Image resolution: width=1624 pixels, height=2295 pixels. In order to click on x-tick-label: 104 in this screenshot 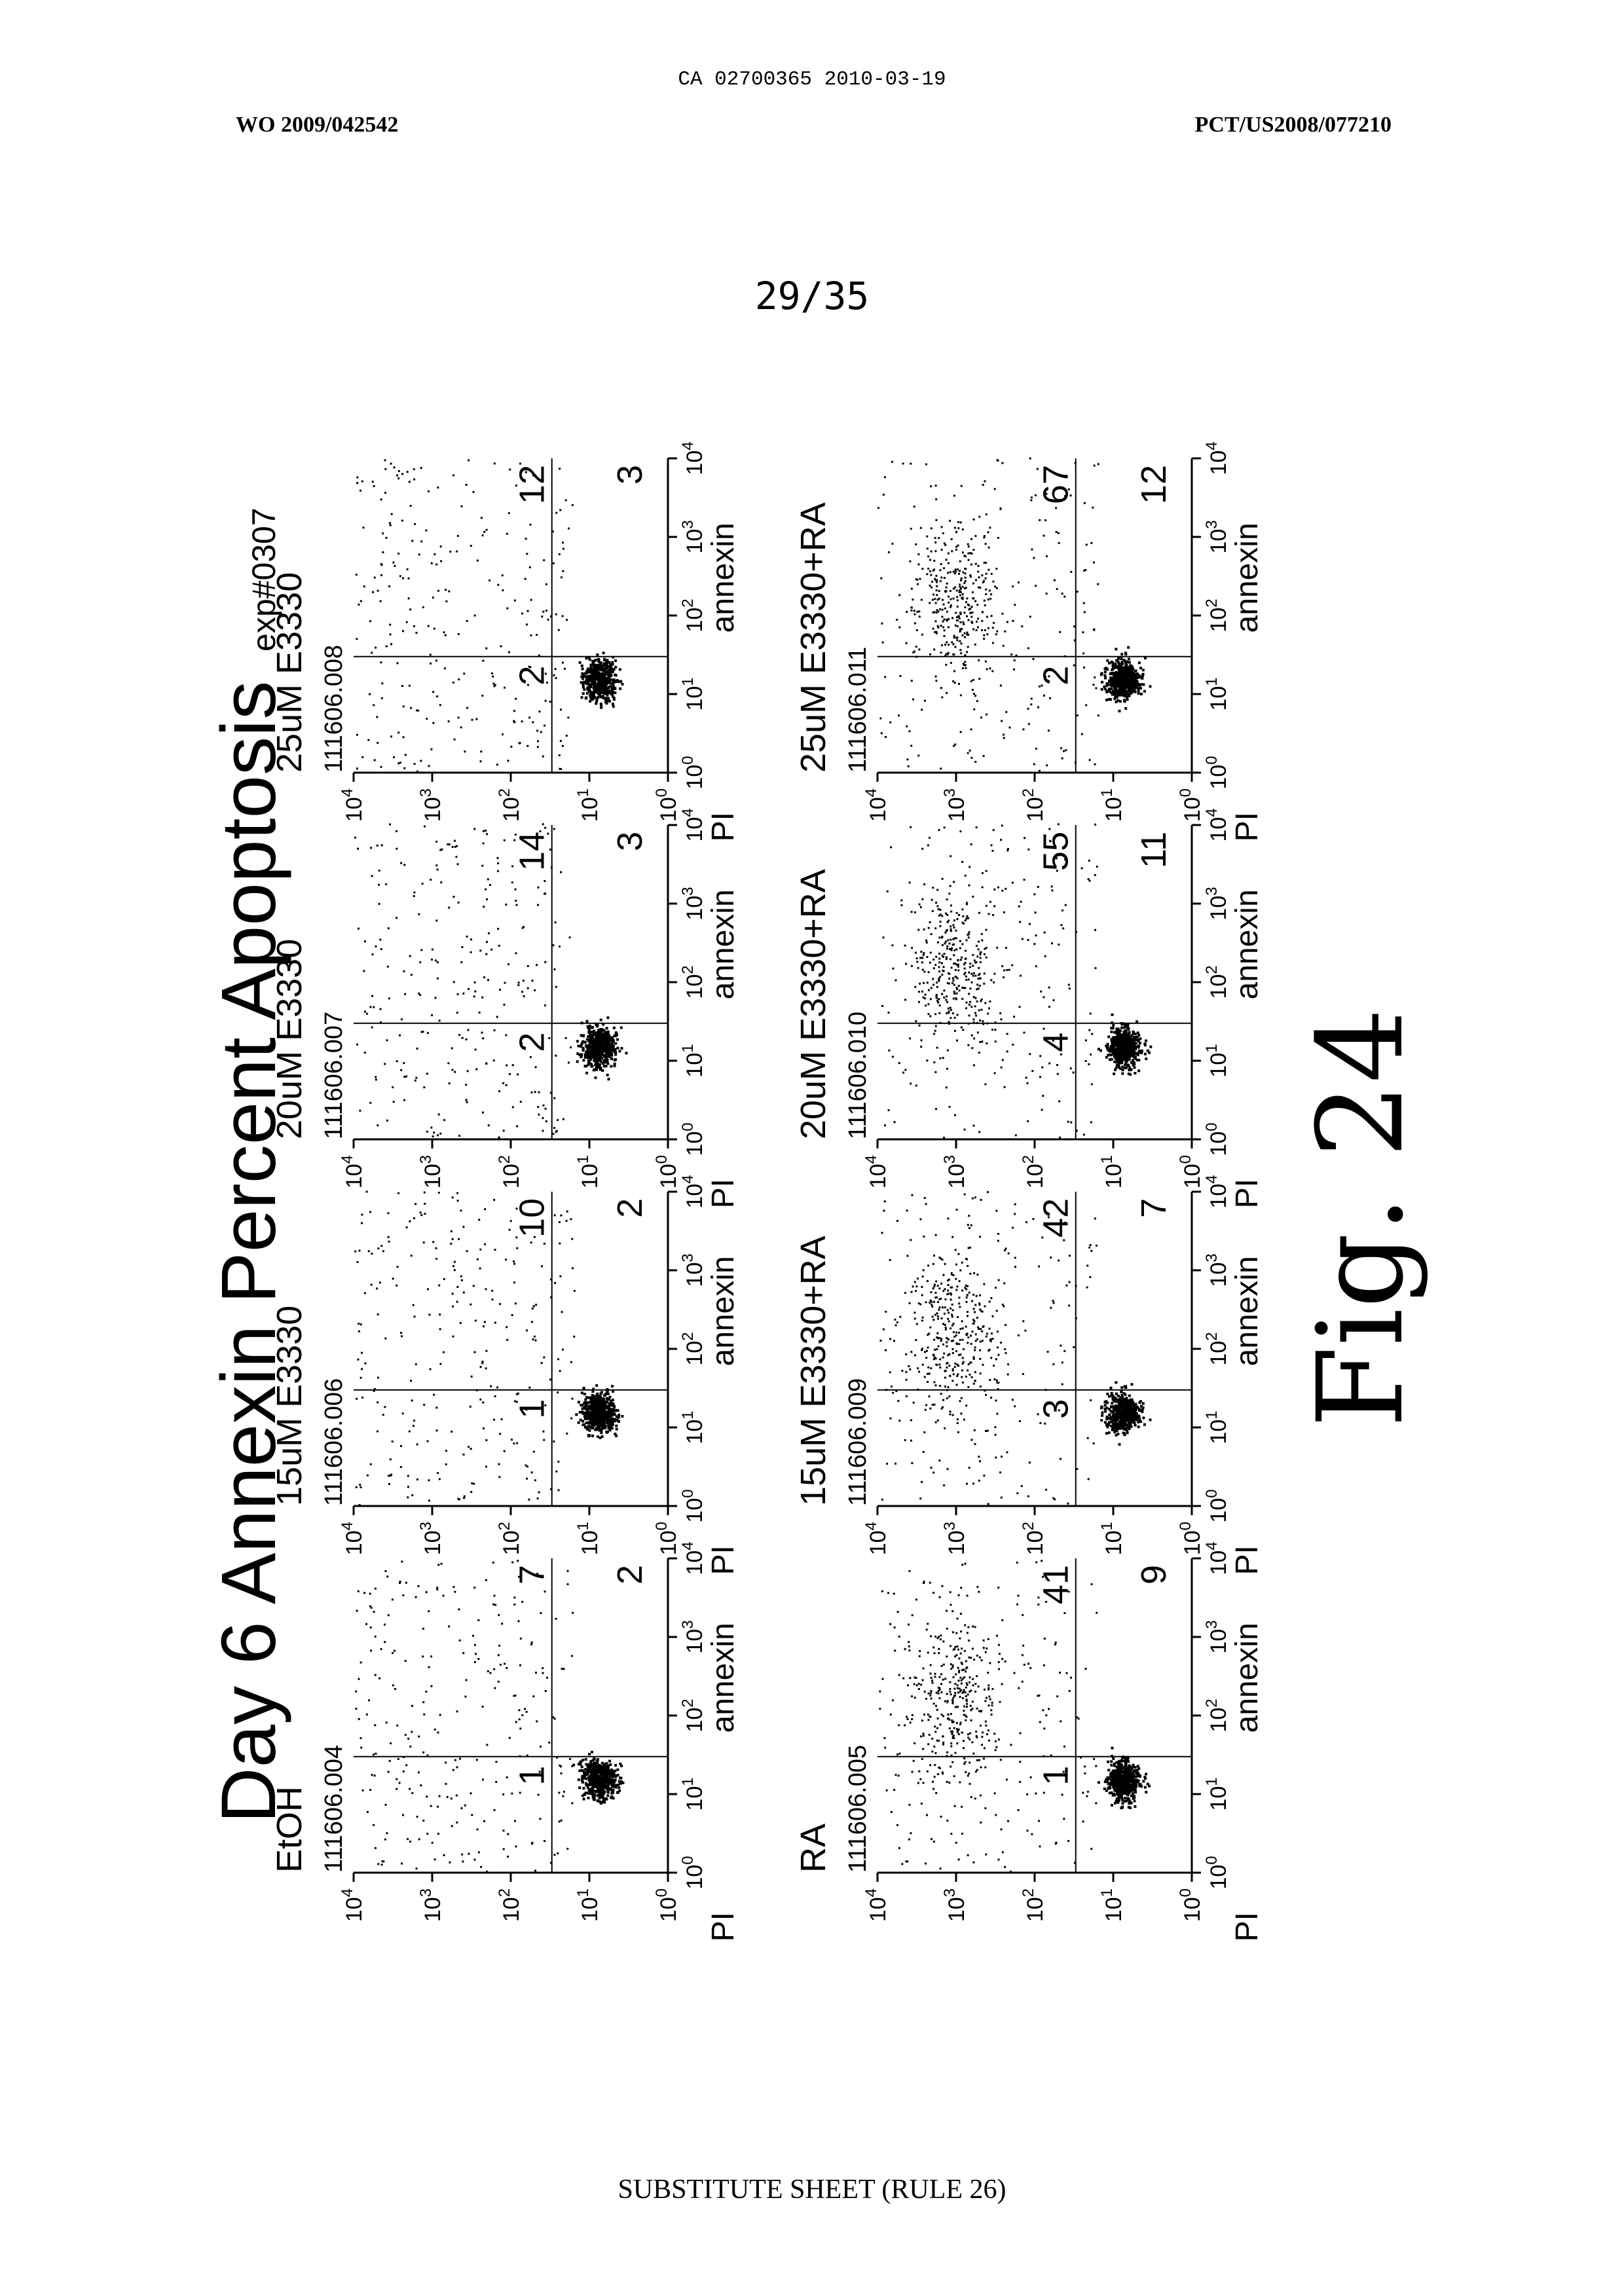, I will do `click(693, 1191)`.